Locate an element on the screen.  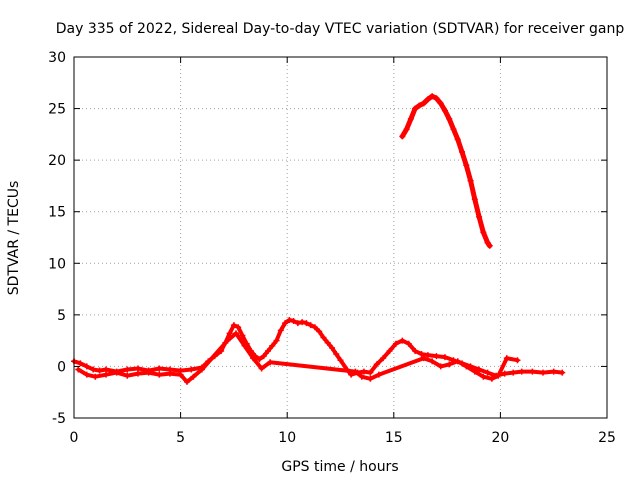
x-tick-label: 15 is located at coordinates (394, 438).